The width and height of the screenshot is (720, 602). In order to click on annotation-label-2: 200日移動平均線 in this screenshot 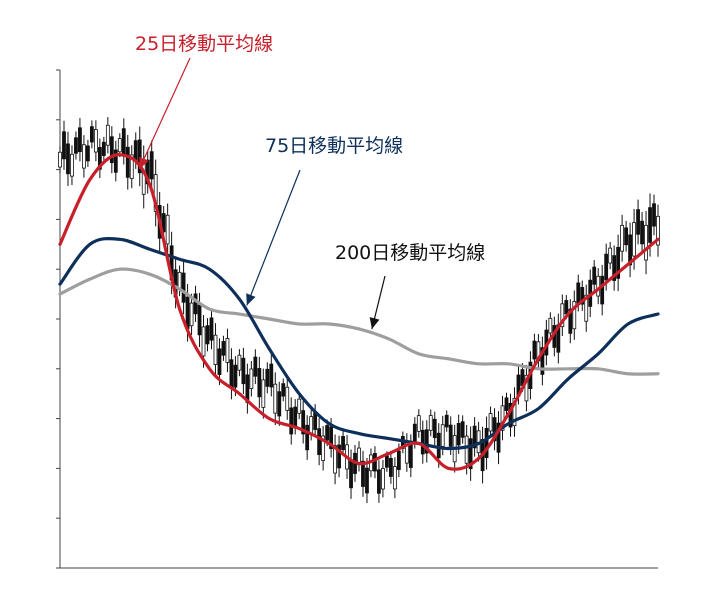, I will do `click(410, 253)`.